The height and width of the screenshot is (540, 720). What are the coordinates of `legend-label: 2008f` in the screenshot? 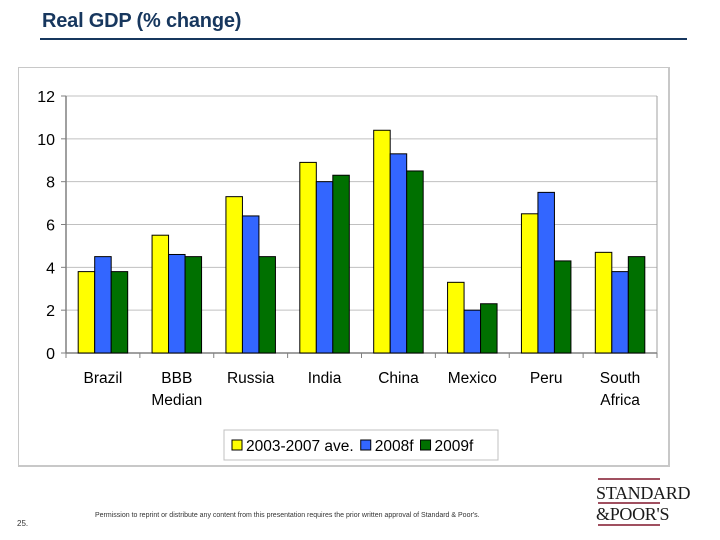 It's located at (394, 446).